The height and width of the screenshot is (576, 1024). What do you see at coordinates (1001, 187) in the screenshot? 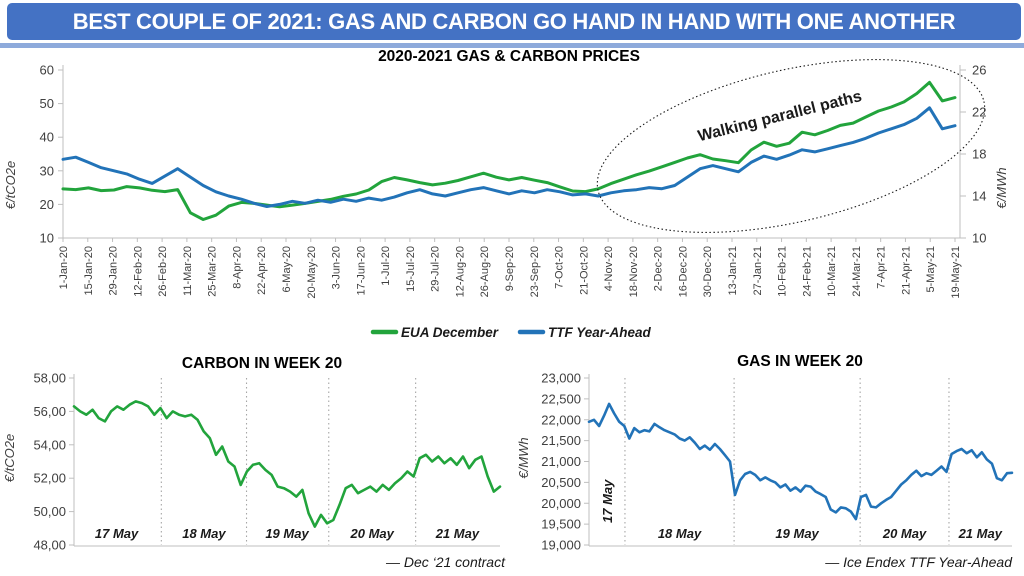
I see `right-axis-title: €/MWh` at bounding box center [1001, 187].